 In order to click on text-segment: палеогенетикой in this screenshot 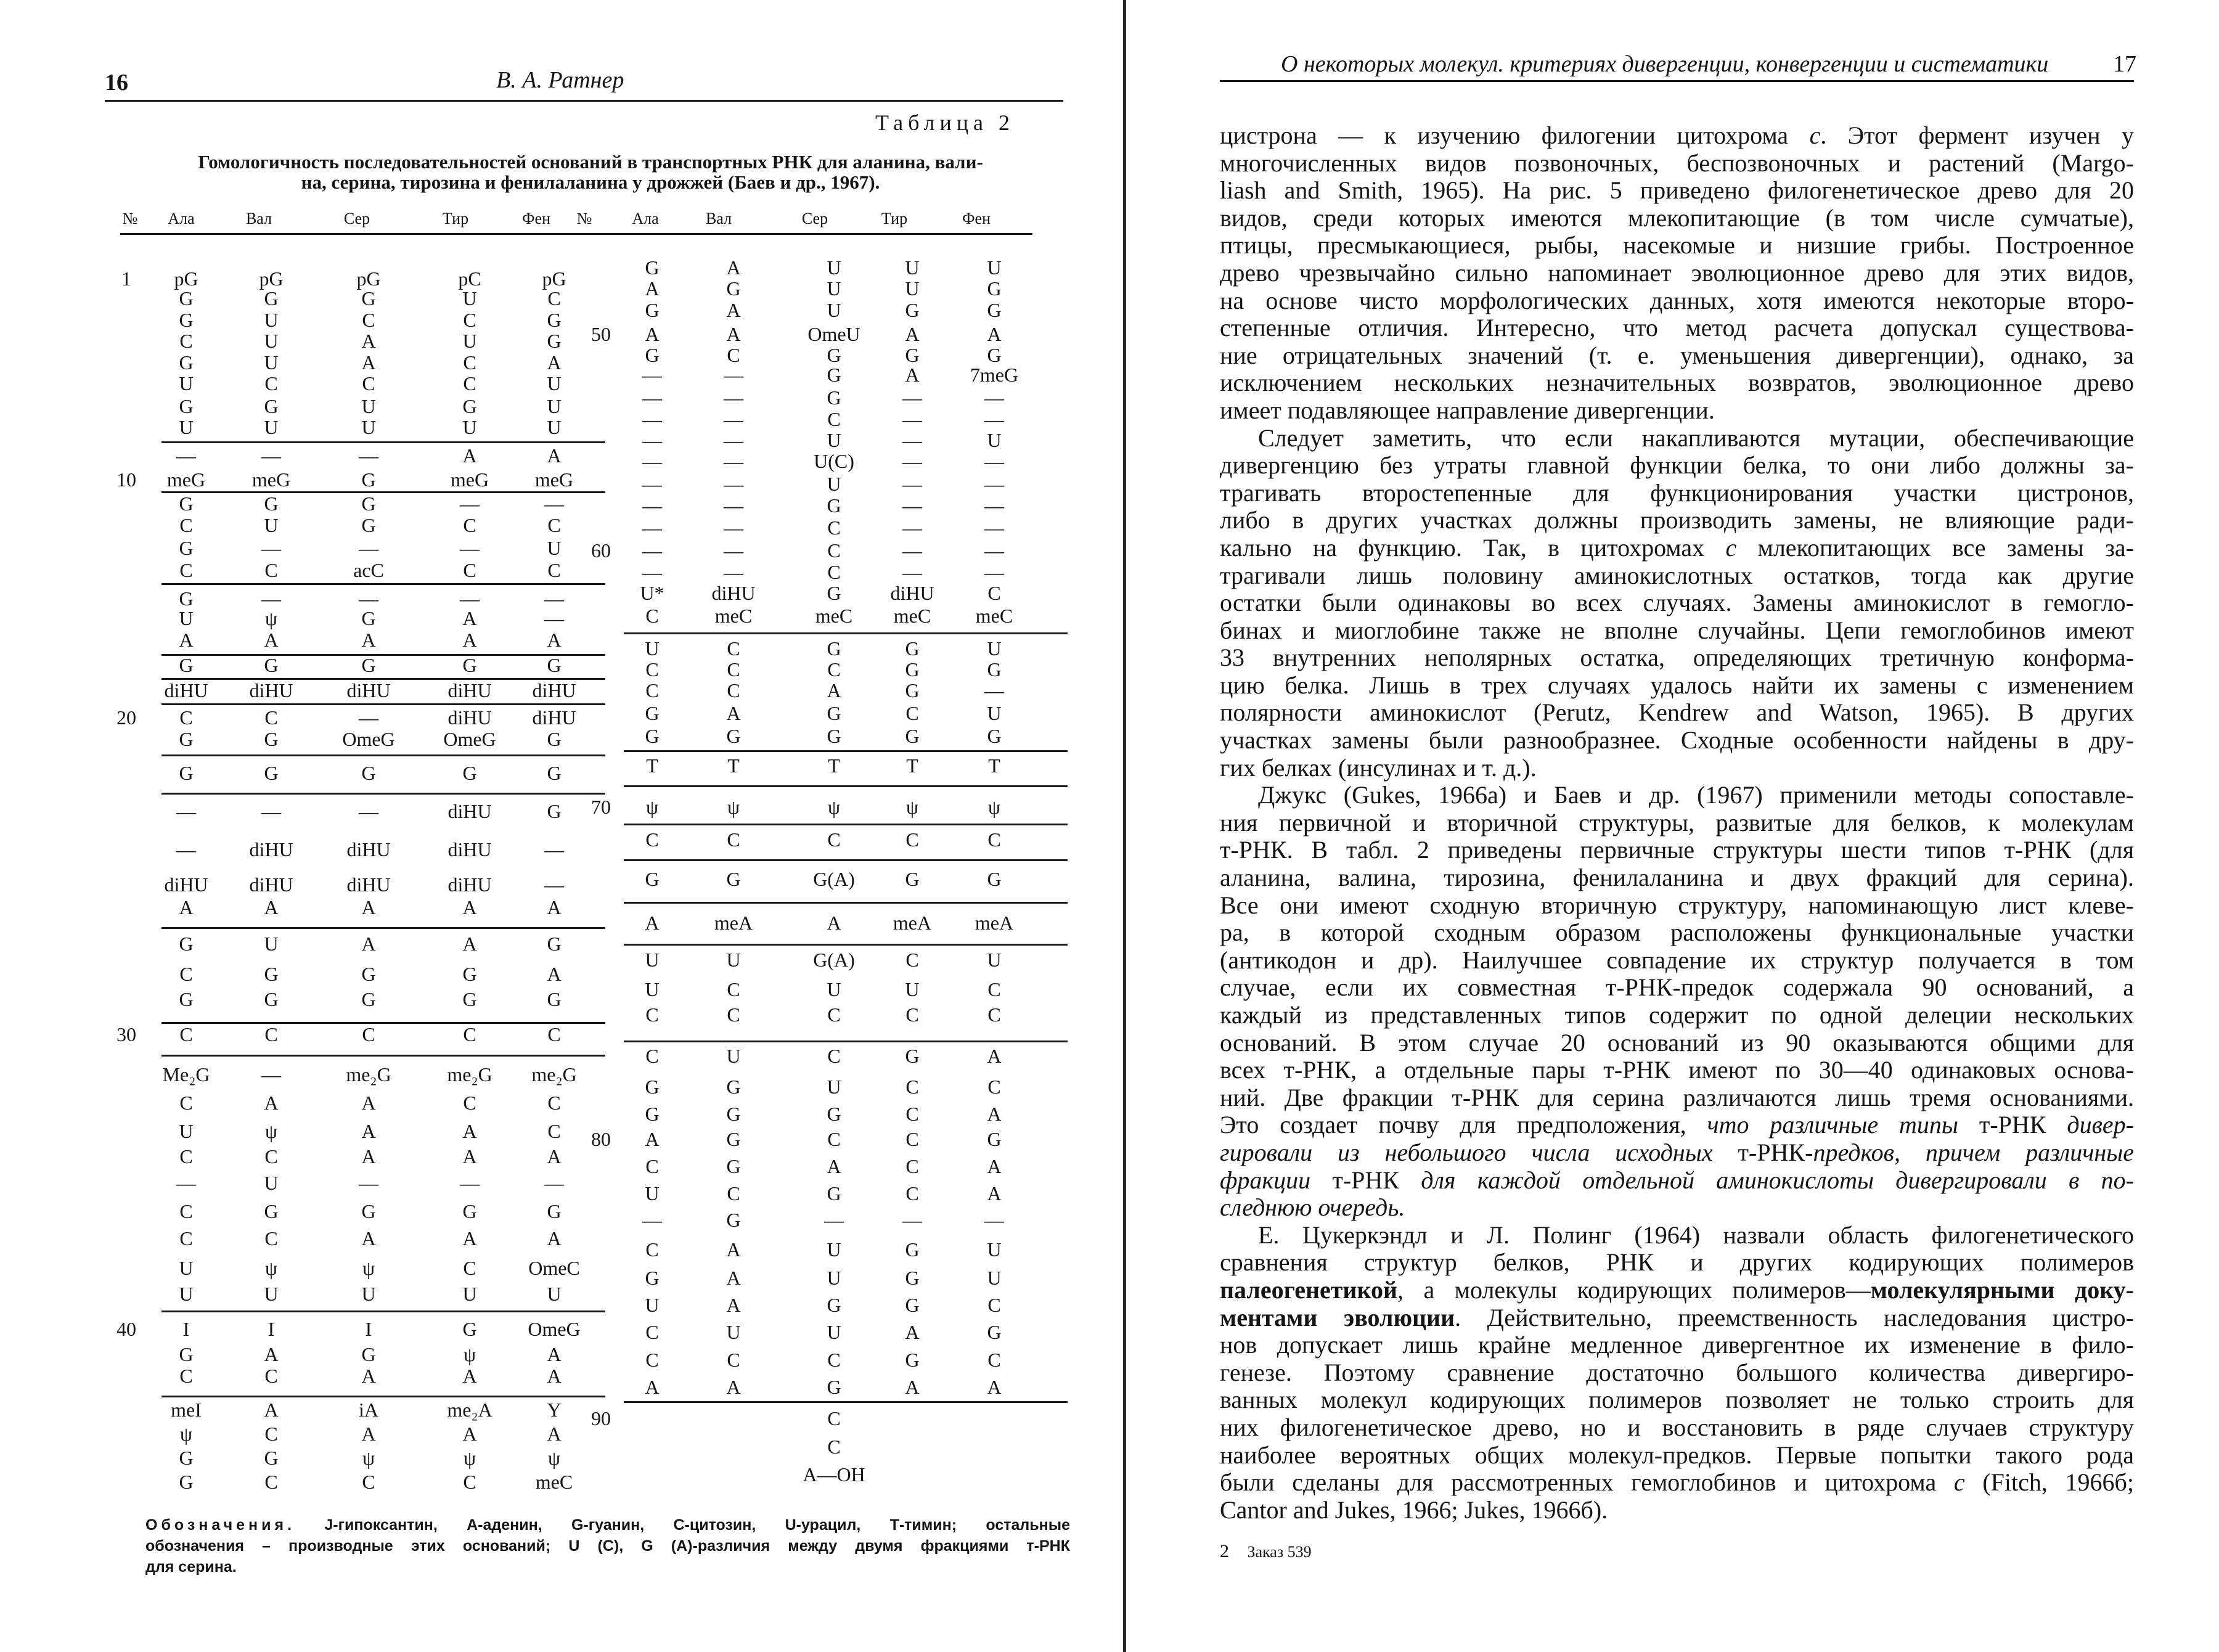, I will do `click(1309, 1289)`.